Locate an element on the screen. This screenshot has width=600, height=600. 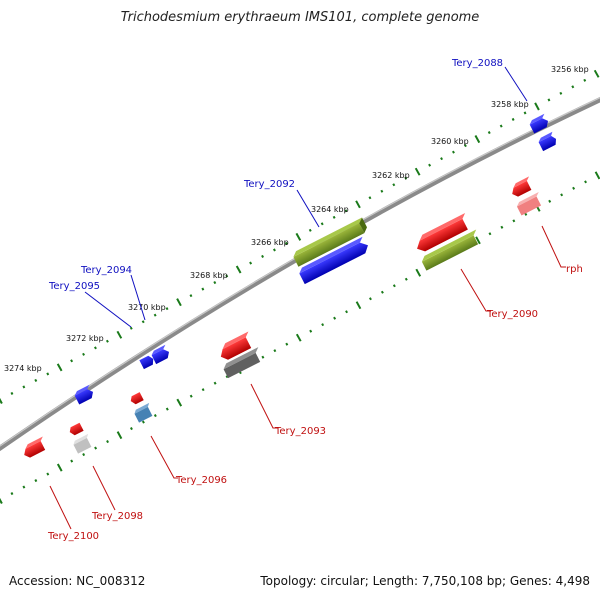
scale-label: 3260 kbp is located at coordinates (450, 141).